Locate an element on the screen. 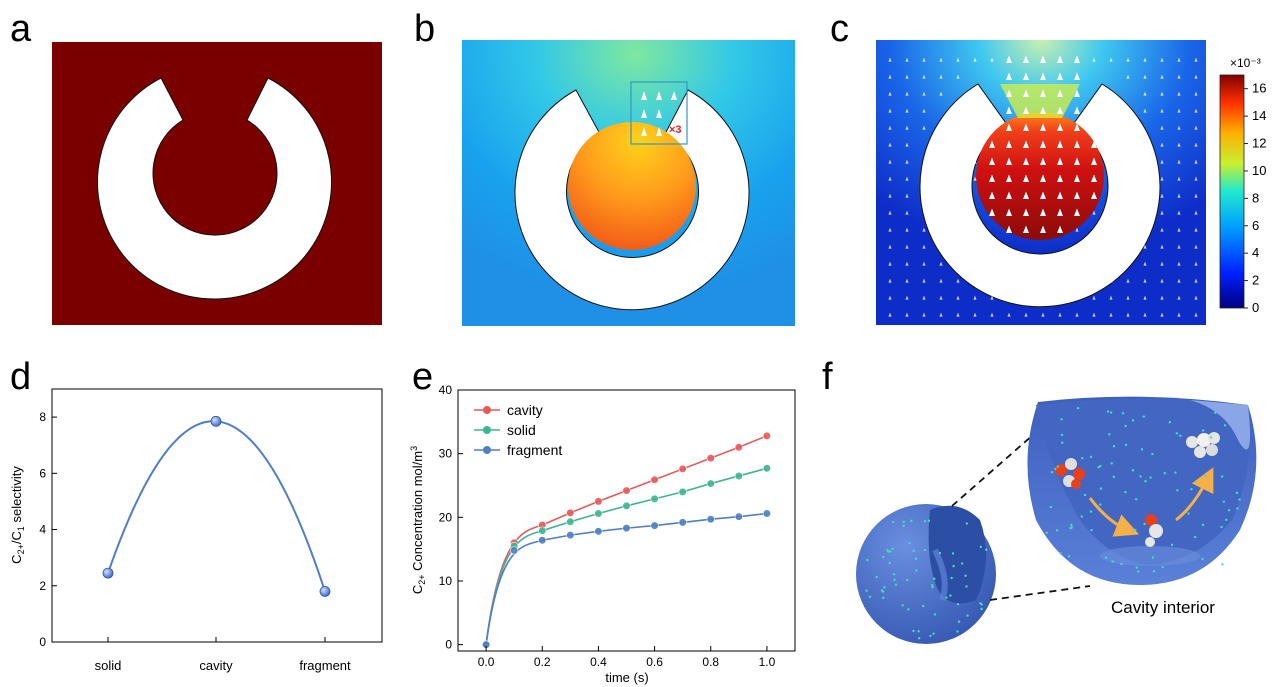 This screenshot has height=687, width=1272. panel-b-zoom-box is located at coordinates (659, 113).